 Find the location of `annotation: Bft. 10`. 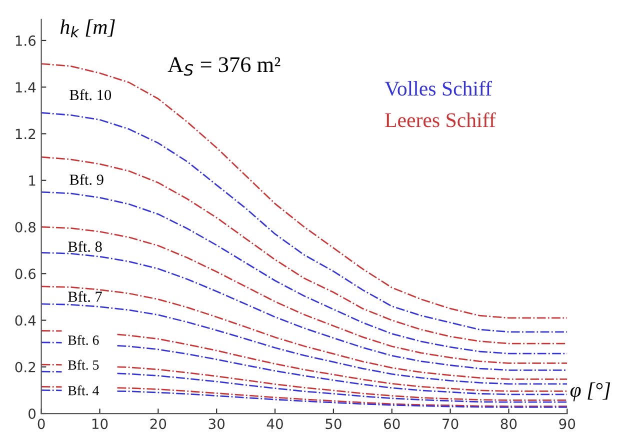

annotation: Bft. 10 is located at coordinates (91, 94).